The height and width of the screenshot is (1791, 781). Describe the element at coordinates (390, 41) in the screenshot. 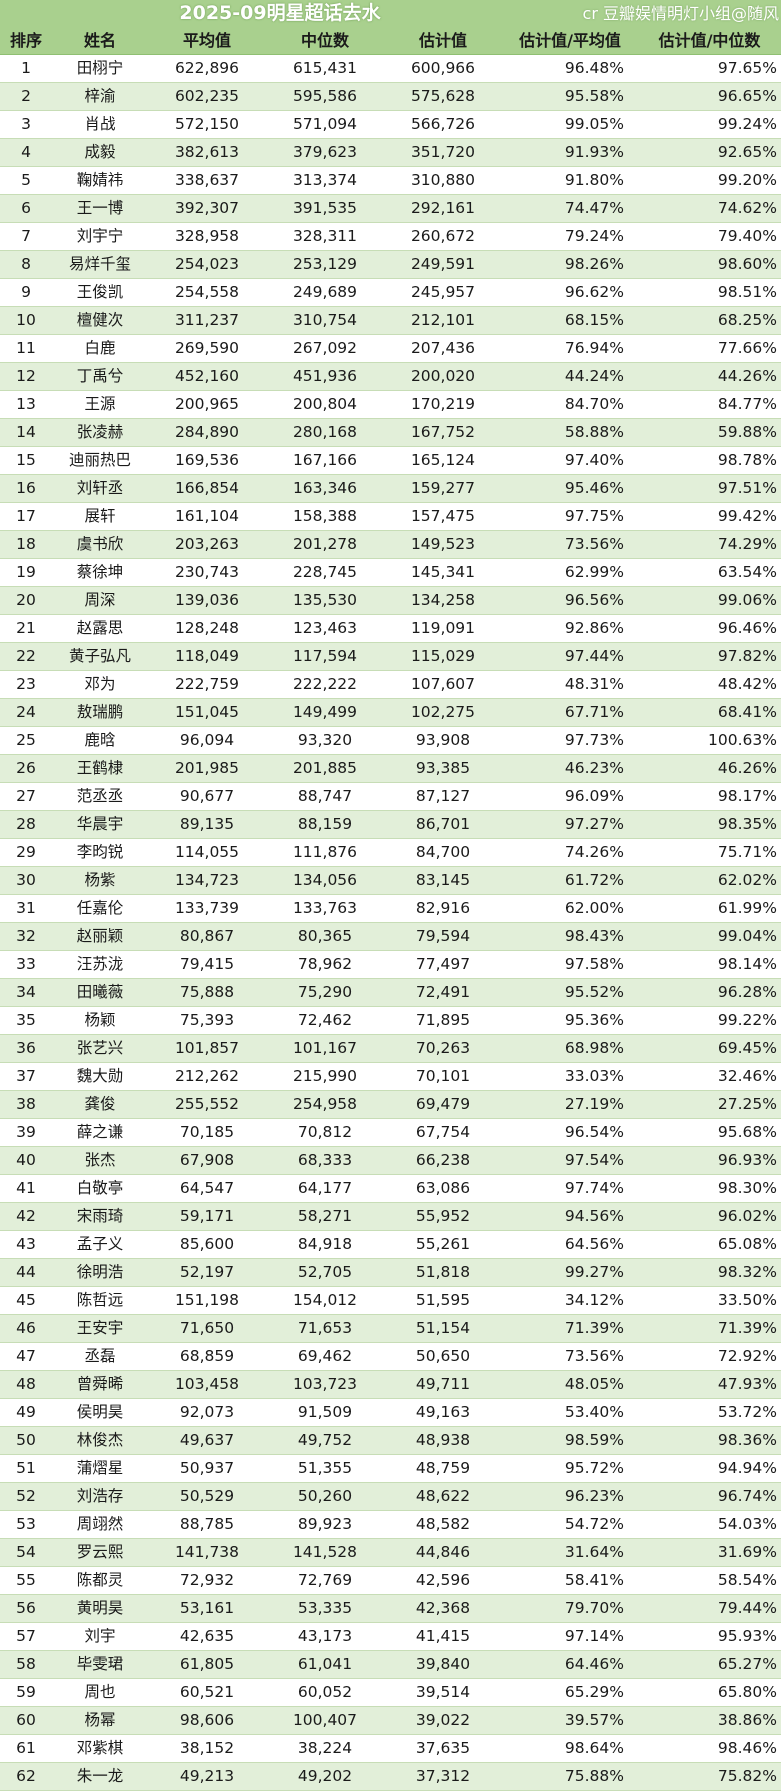

I see `table-header-row: 排序 姓名 平均值 中位数 估计值 估计值/平均值 估计值/中位数` at that location.